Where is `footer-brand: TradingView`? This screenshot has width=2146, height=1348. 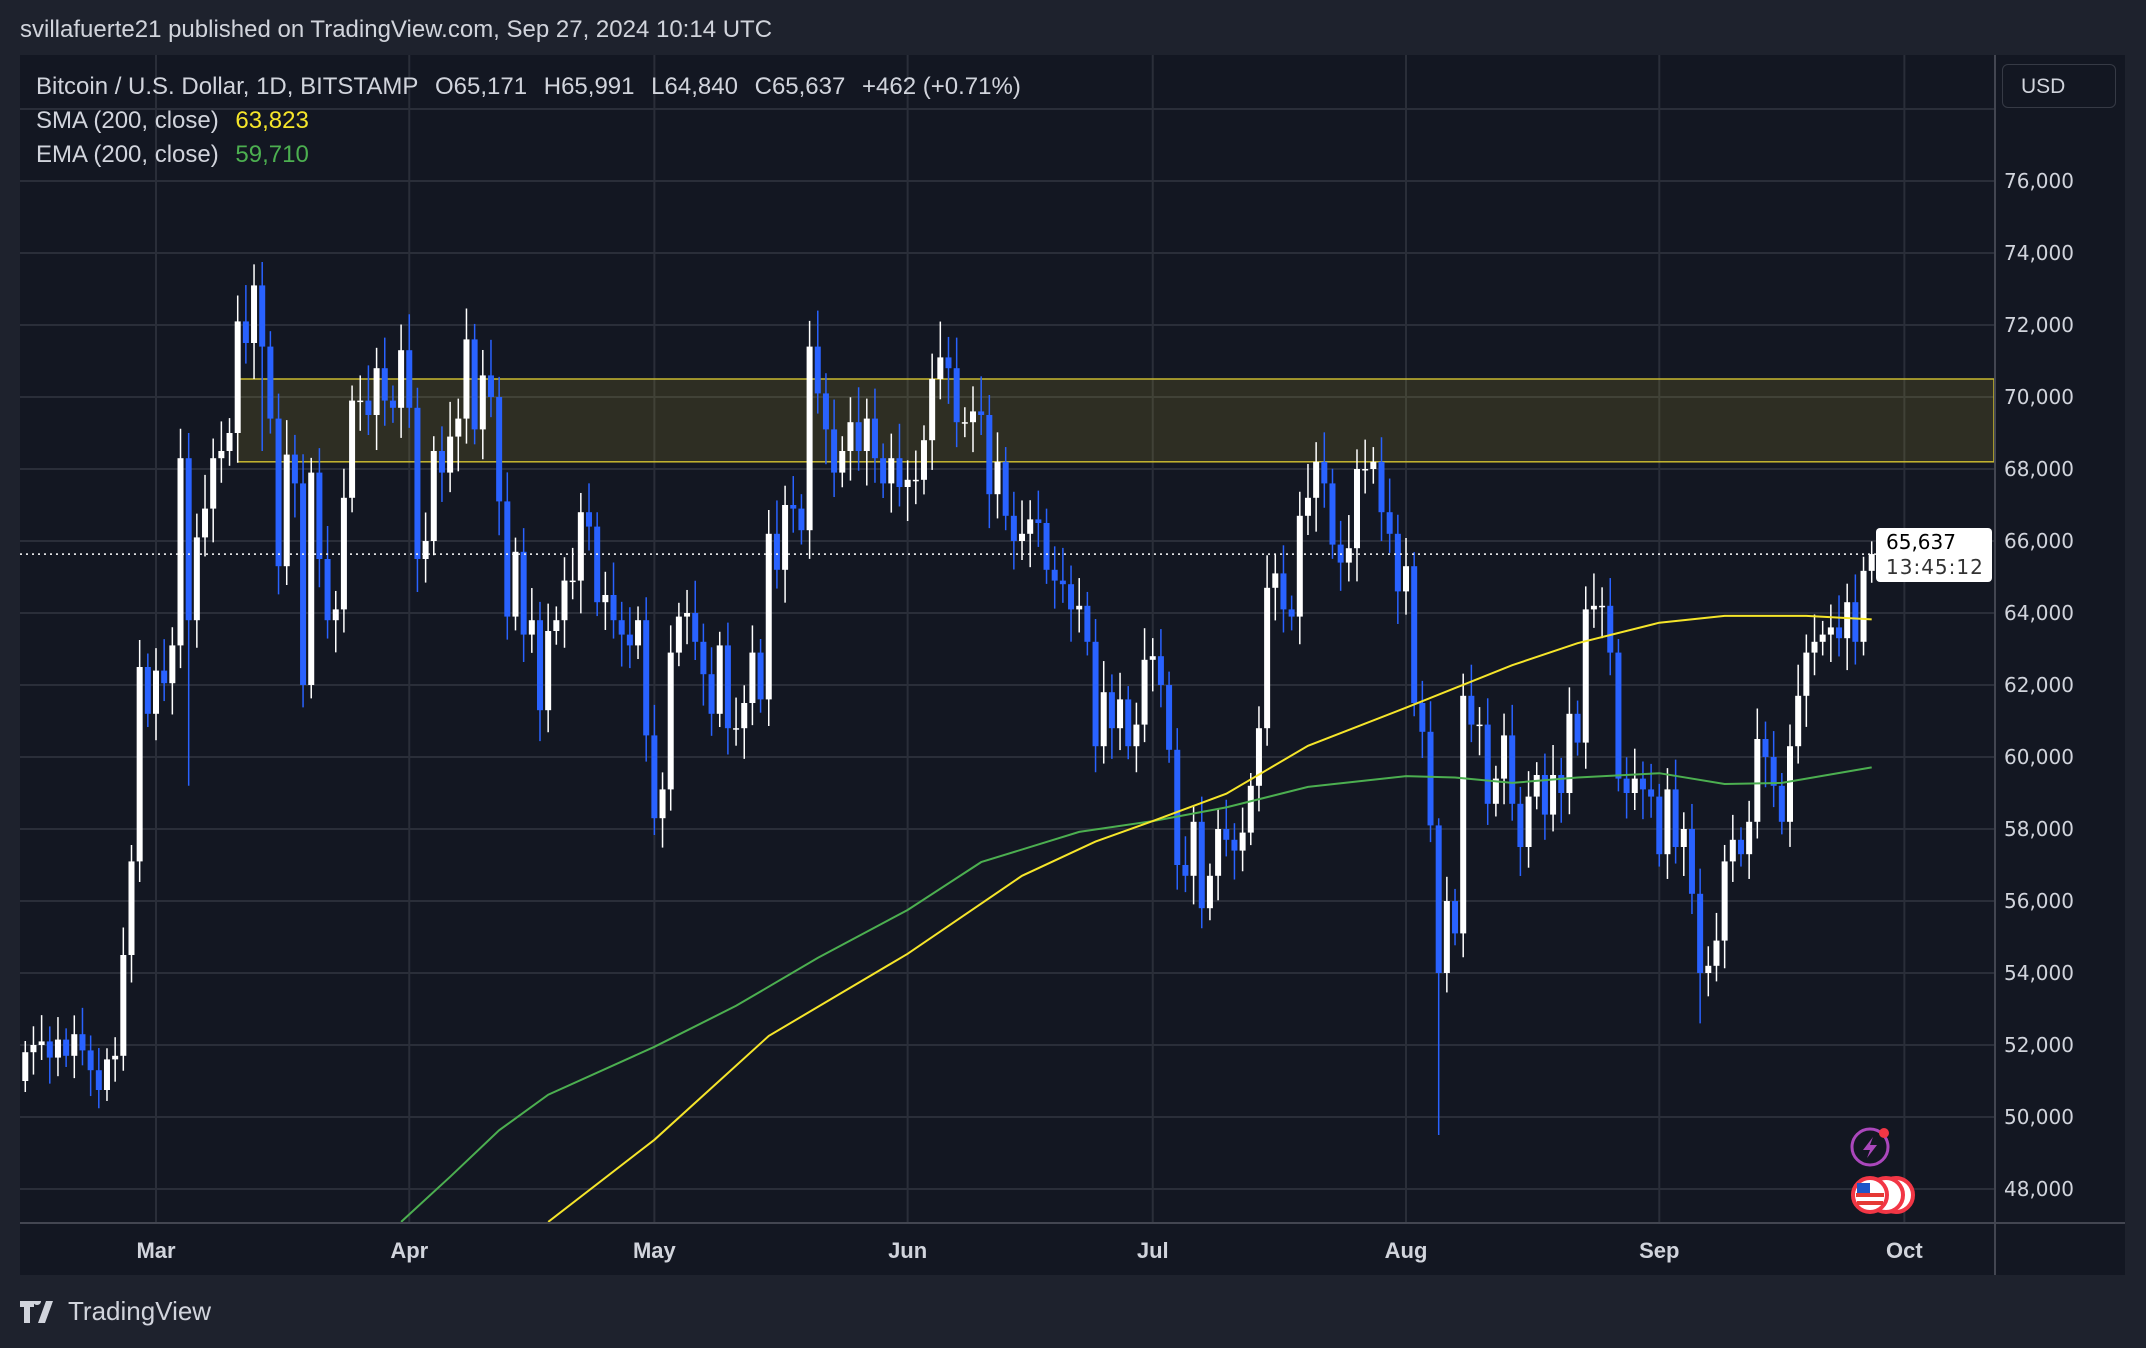
footer-brand: TradingView is located at coordinates (140, 1311).